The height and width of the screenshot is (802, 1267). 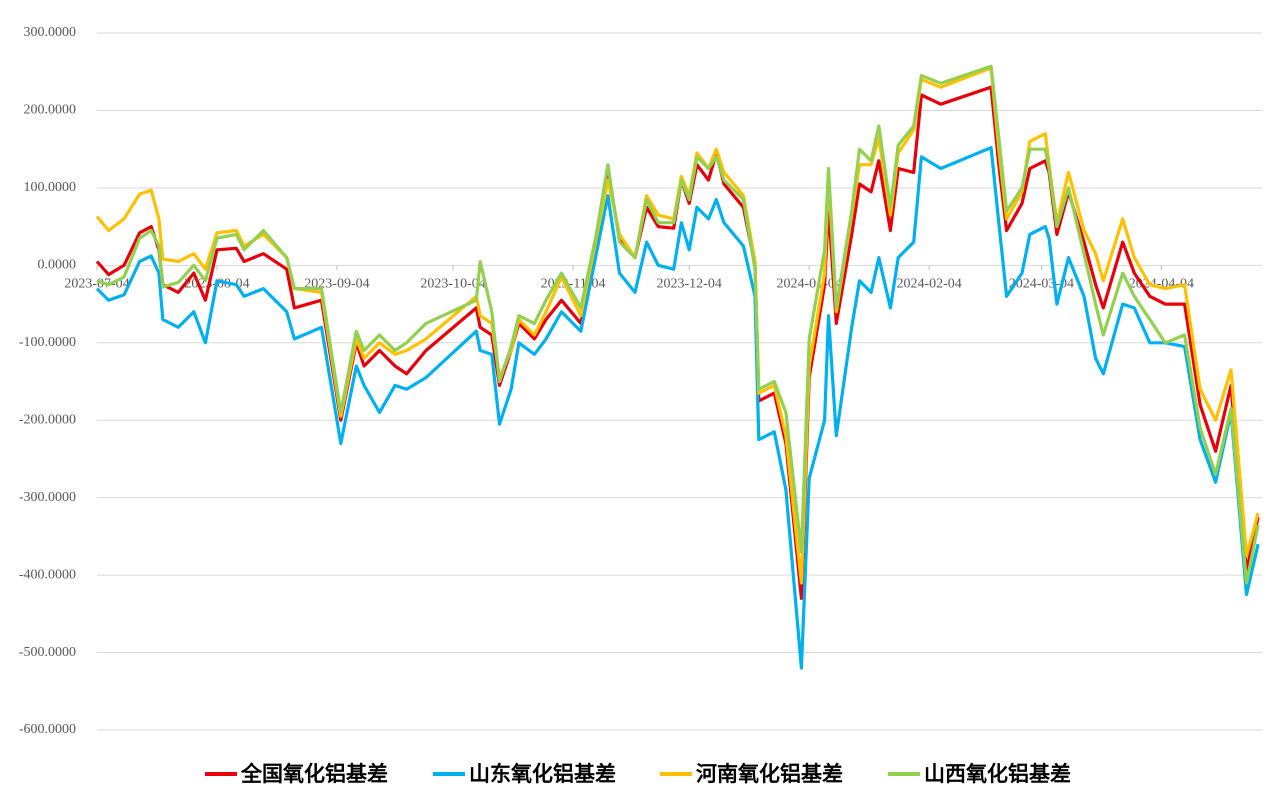 I want to click on legend: 全国氧化铝基差 山东氧化铝基差 河南氧化铝基差 山西氧化铝基差, so click(x=638, y=774).